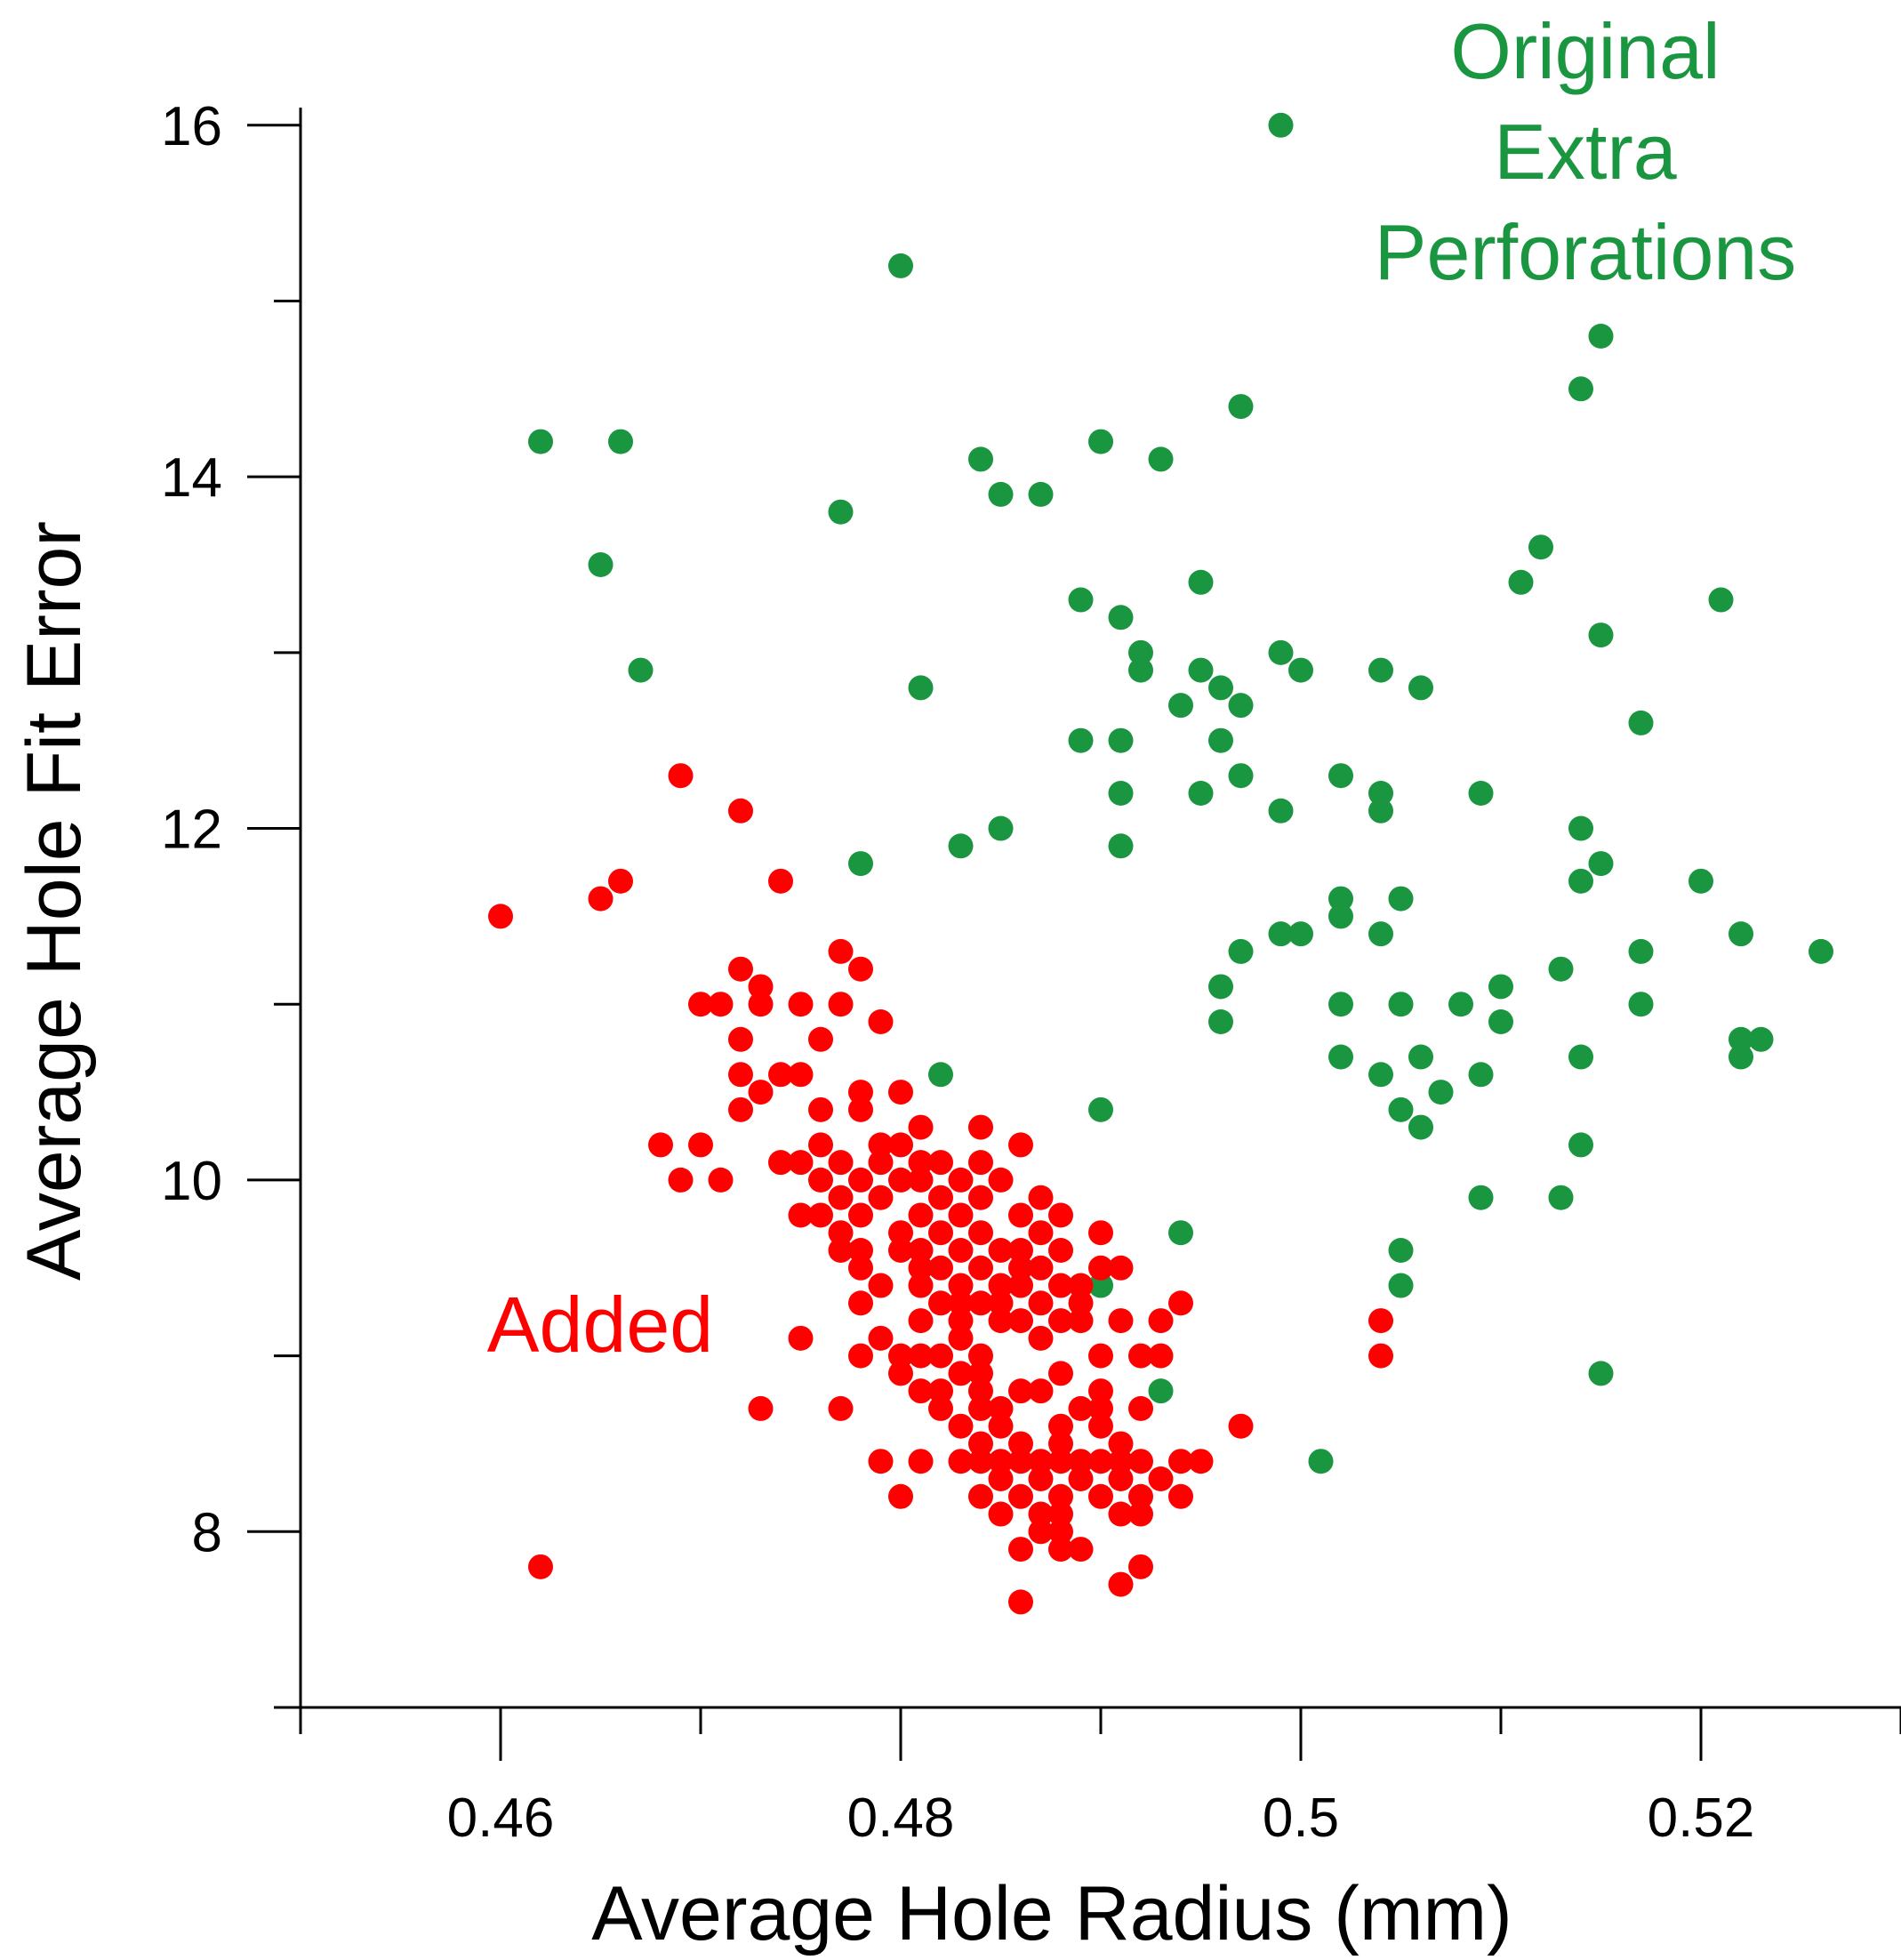 Image resolution: width=1901 pixels, height=1960 pixels. I want to click on y-tick-label: 8, so click(207, 1532).